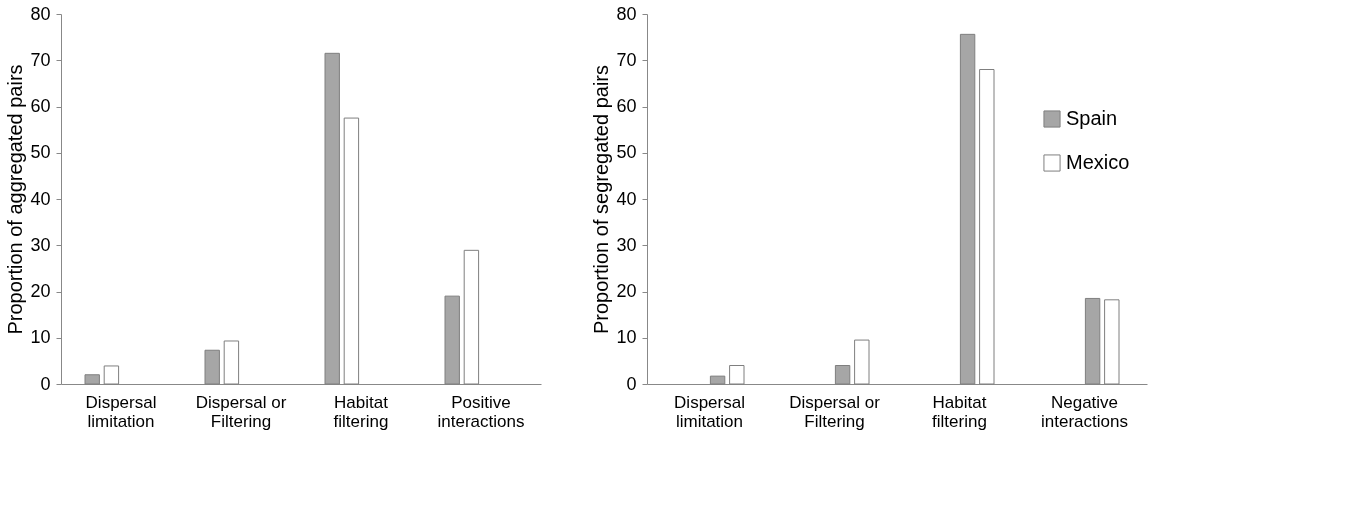 The height and width of the screenshot is (514, 1354). What do you see at coordinates (481, 411) in the screenshot?
I see `x-tick-label: Positive interactions` at bounding box center [481, 411].